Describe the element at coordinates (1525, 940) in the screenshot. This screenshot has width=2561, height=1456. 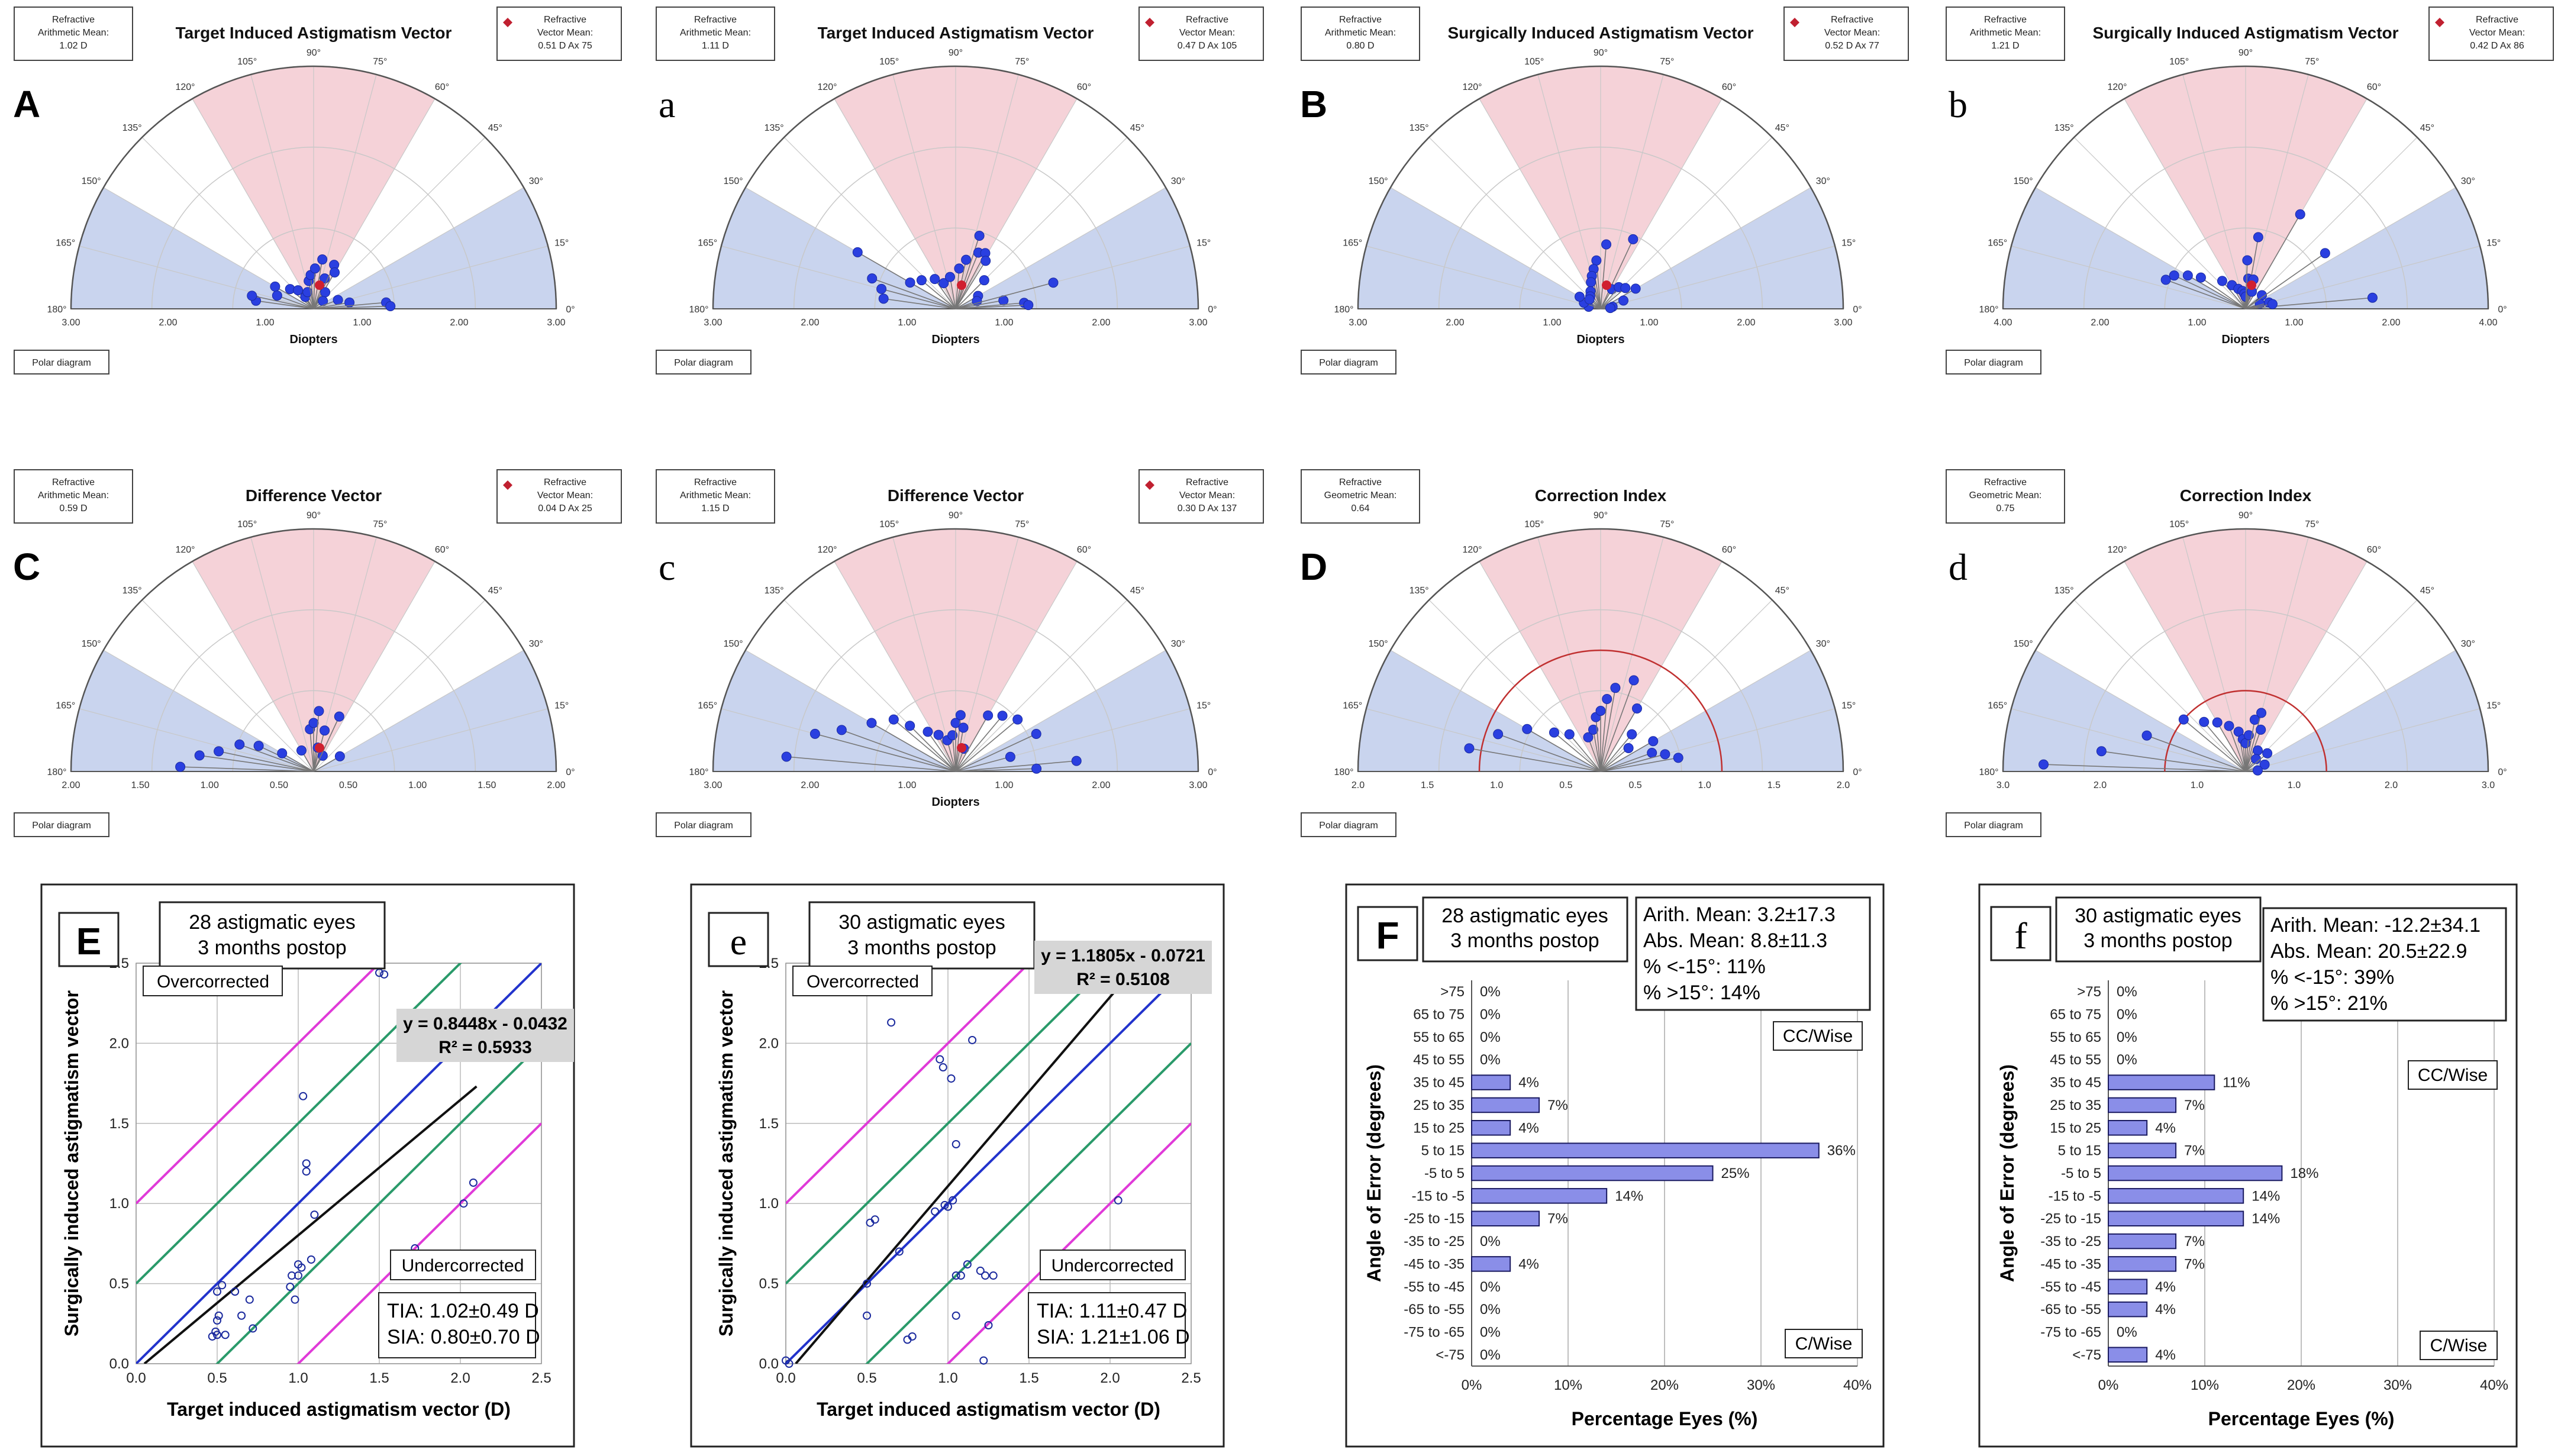
I see `chart-subtitle: 3 months postop` at that location.